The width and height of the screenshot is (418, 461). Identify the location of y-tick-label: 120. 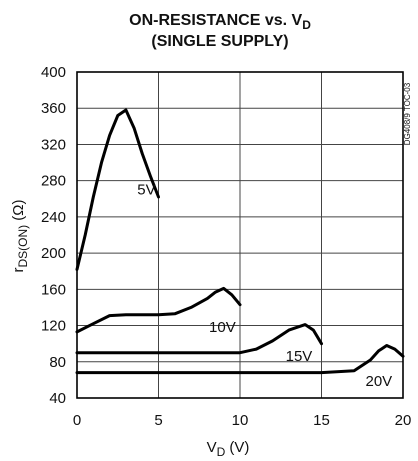
(53, 326).